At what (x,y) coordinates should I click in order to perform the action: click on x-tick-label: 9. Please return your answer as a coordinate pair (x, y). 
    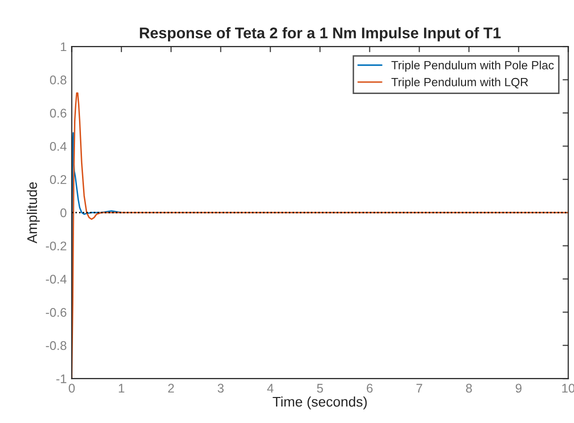
    Looking at the image, I should click on (519, 388).